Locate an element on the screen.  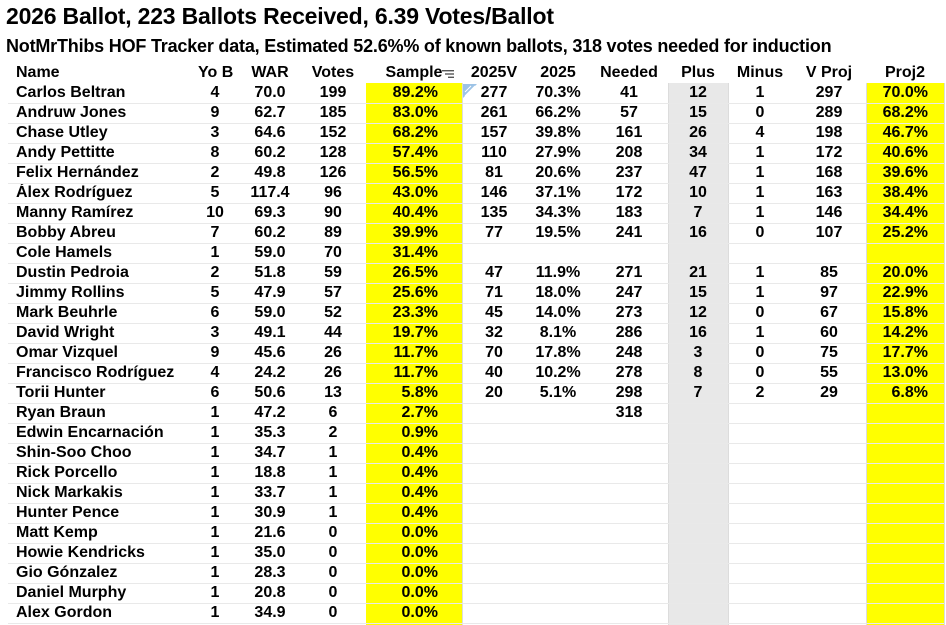
votes-needed: 183 is located at coordinates (629, 212).